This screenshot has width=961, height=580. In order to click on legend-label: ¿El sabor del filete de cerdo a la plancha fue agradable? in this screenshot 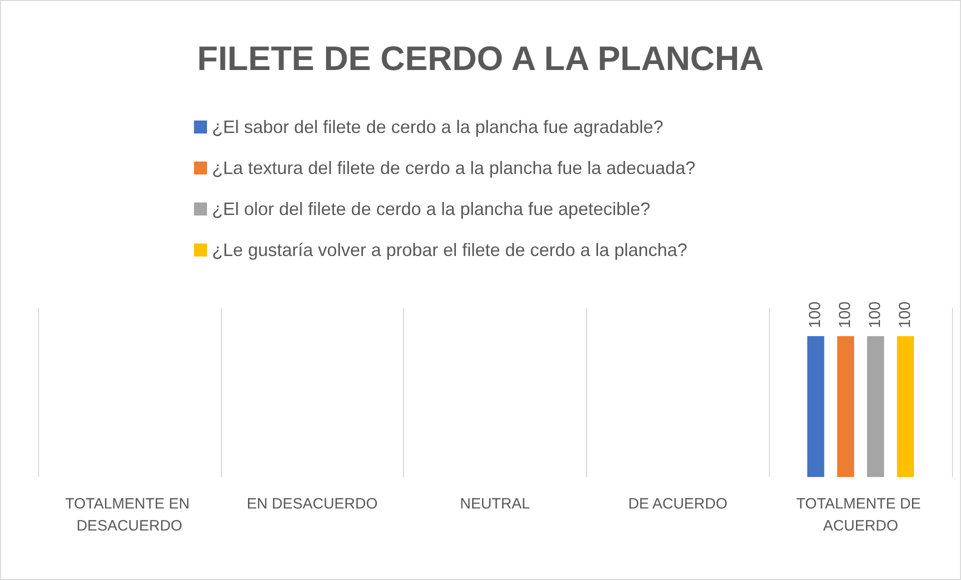, I will do `click(438, 127)`.